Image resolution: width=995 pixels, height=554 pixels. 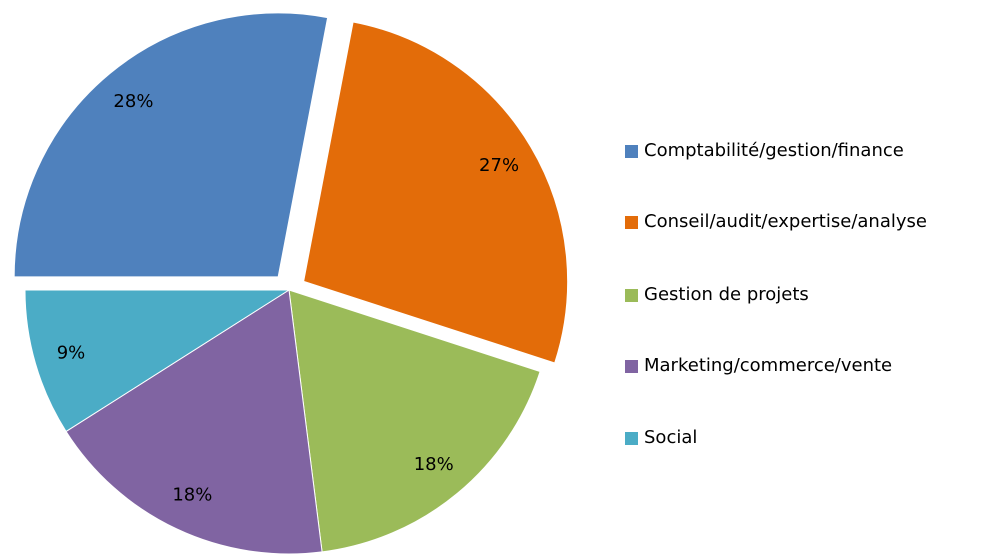 I want to click on legend-label: Gestion de projets, so click(x=726, y=294).